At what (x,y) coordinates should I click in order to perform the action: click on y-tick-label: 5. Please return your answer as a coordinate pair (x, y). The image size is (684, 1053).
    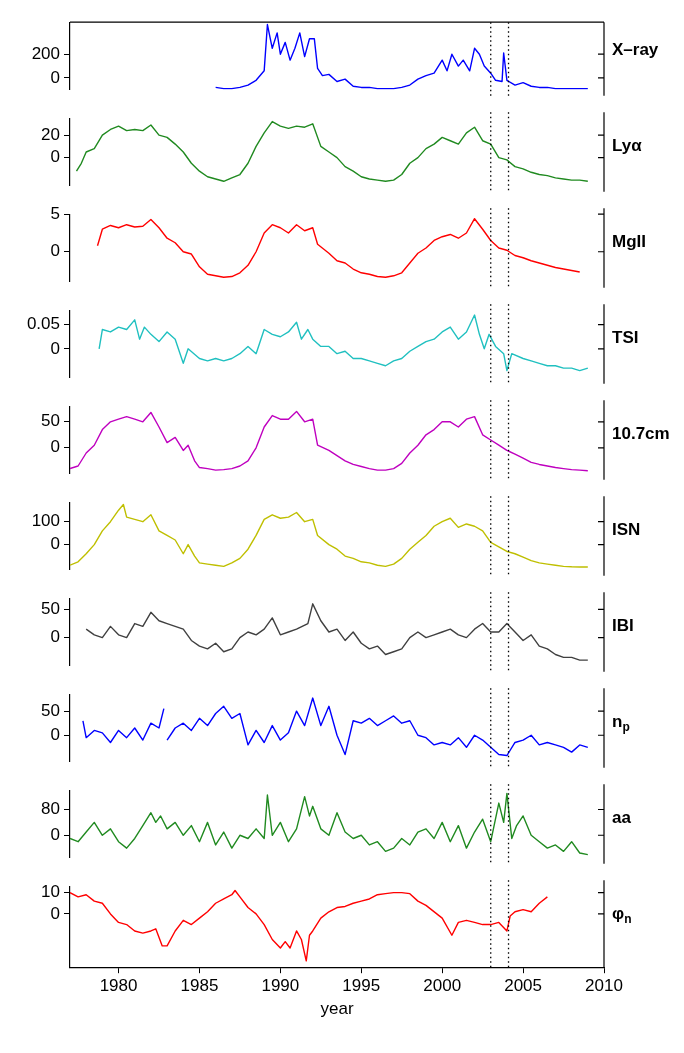
    Looking at the image, I should click on (55, 213).